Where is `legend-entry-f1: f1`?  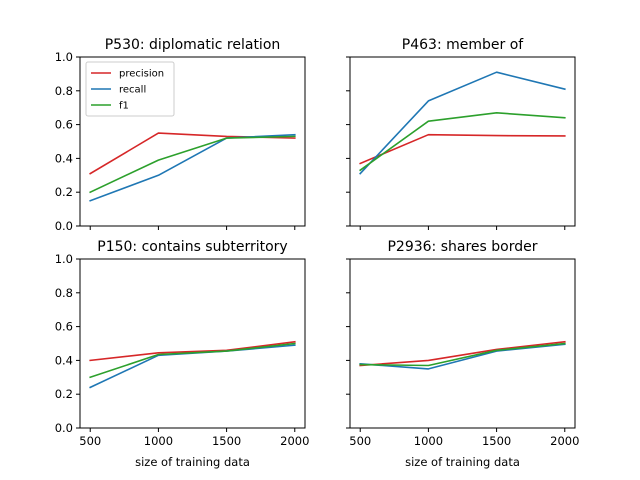 legend-entry-f1: f1 is located at coordinates (124, 106).